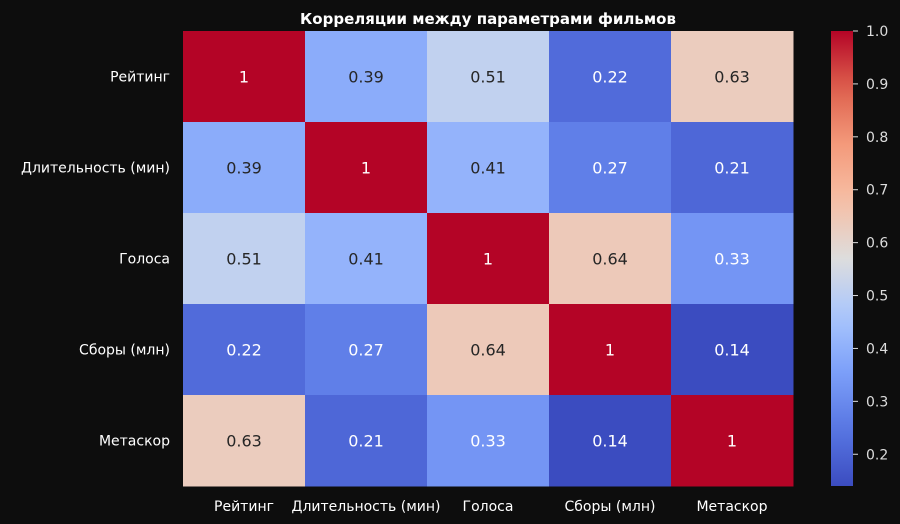 Image resolution: width=900 pixels, height=524 pixels. I want to click on row-tick-label: Рейтинг, so click(140, 78).